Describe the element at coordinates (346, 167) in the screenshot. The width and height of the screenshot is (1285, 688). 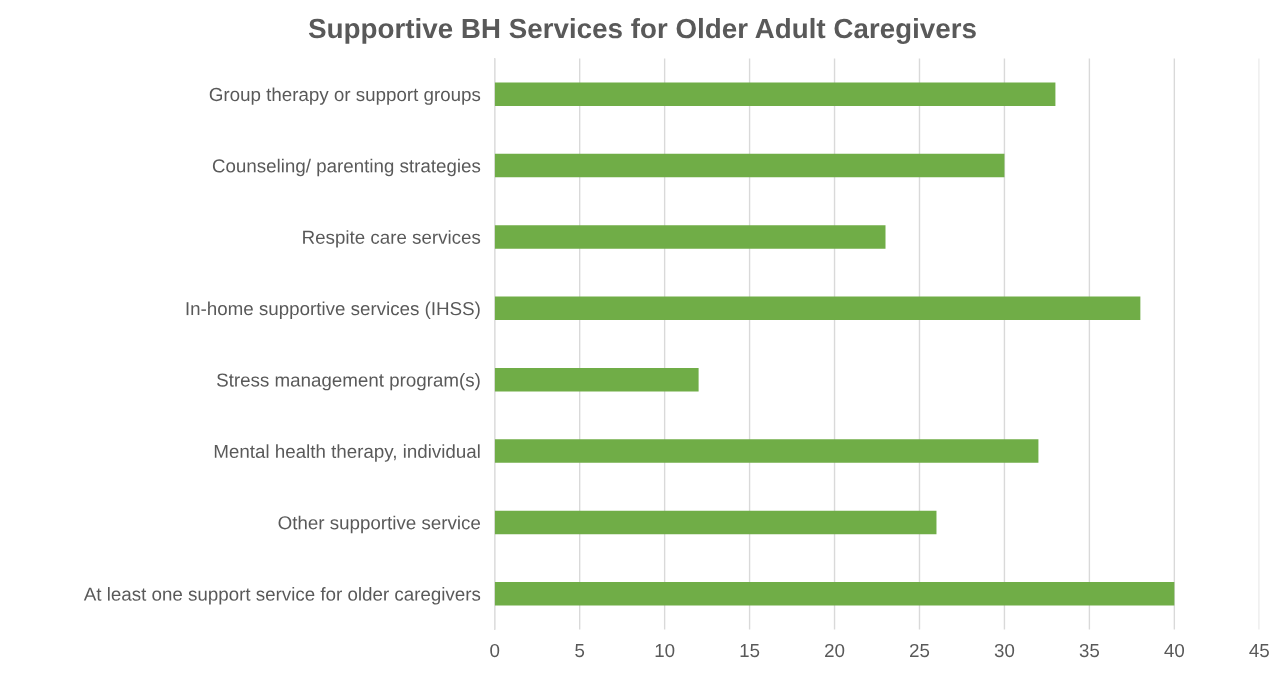
I see `y-tick-label: Counseling/ parenting strategies` at that location.